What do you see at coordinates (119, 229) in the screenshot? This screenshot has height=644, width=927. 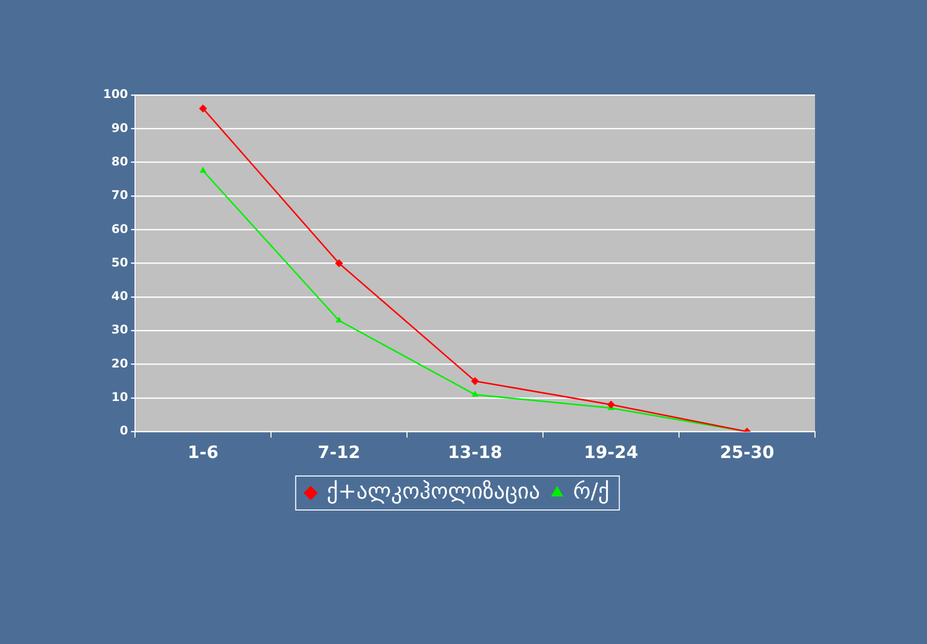 I see `y-tick-label: 60` at bounding box center [119, 229].